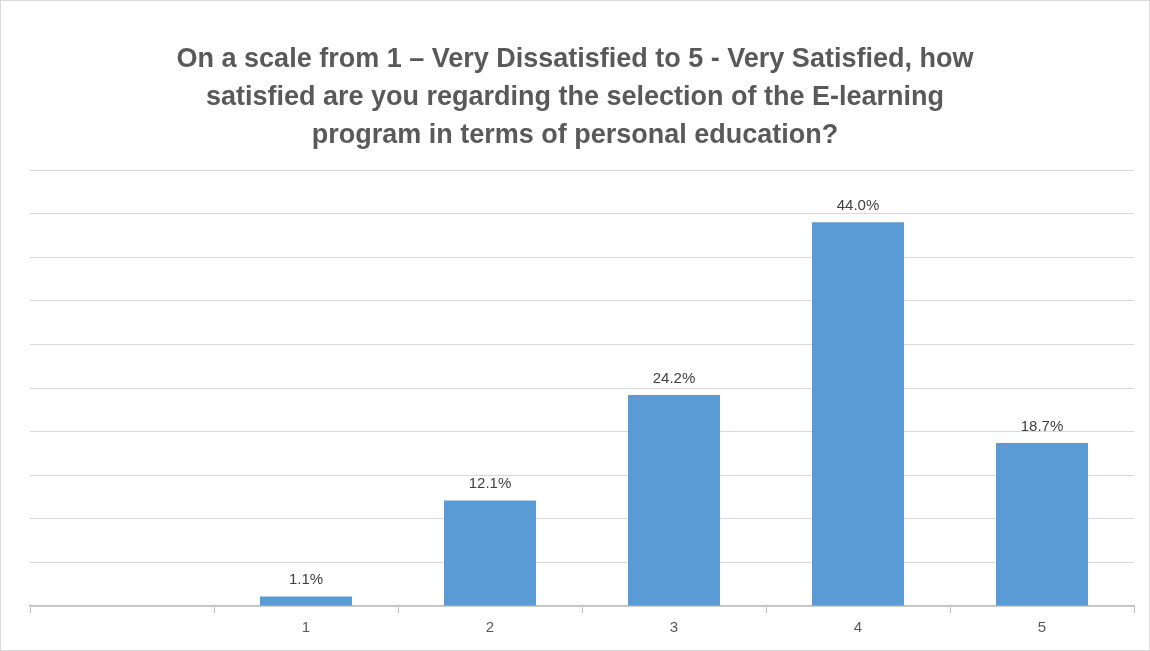 This screenshot has height=651, width=1150. What do you see at coordinates (674, 627) in the screenshot?
I see `x-tick-label: 3` at bounding box center [674, 627].